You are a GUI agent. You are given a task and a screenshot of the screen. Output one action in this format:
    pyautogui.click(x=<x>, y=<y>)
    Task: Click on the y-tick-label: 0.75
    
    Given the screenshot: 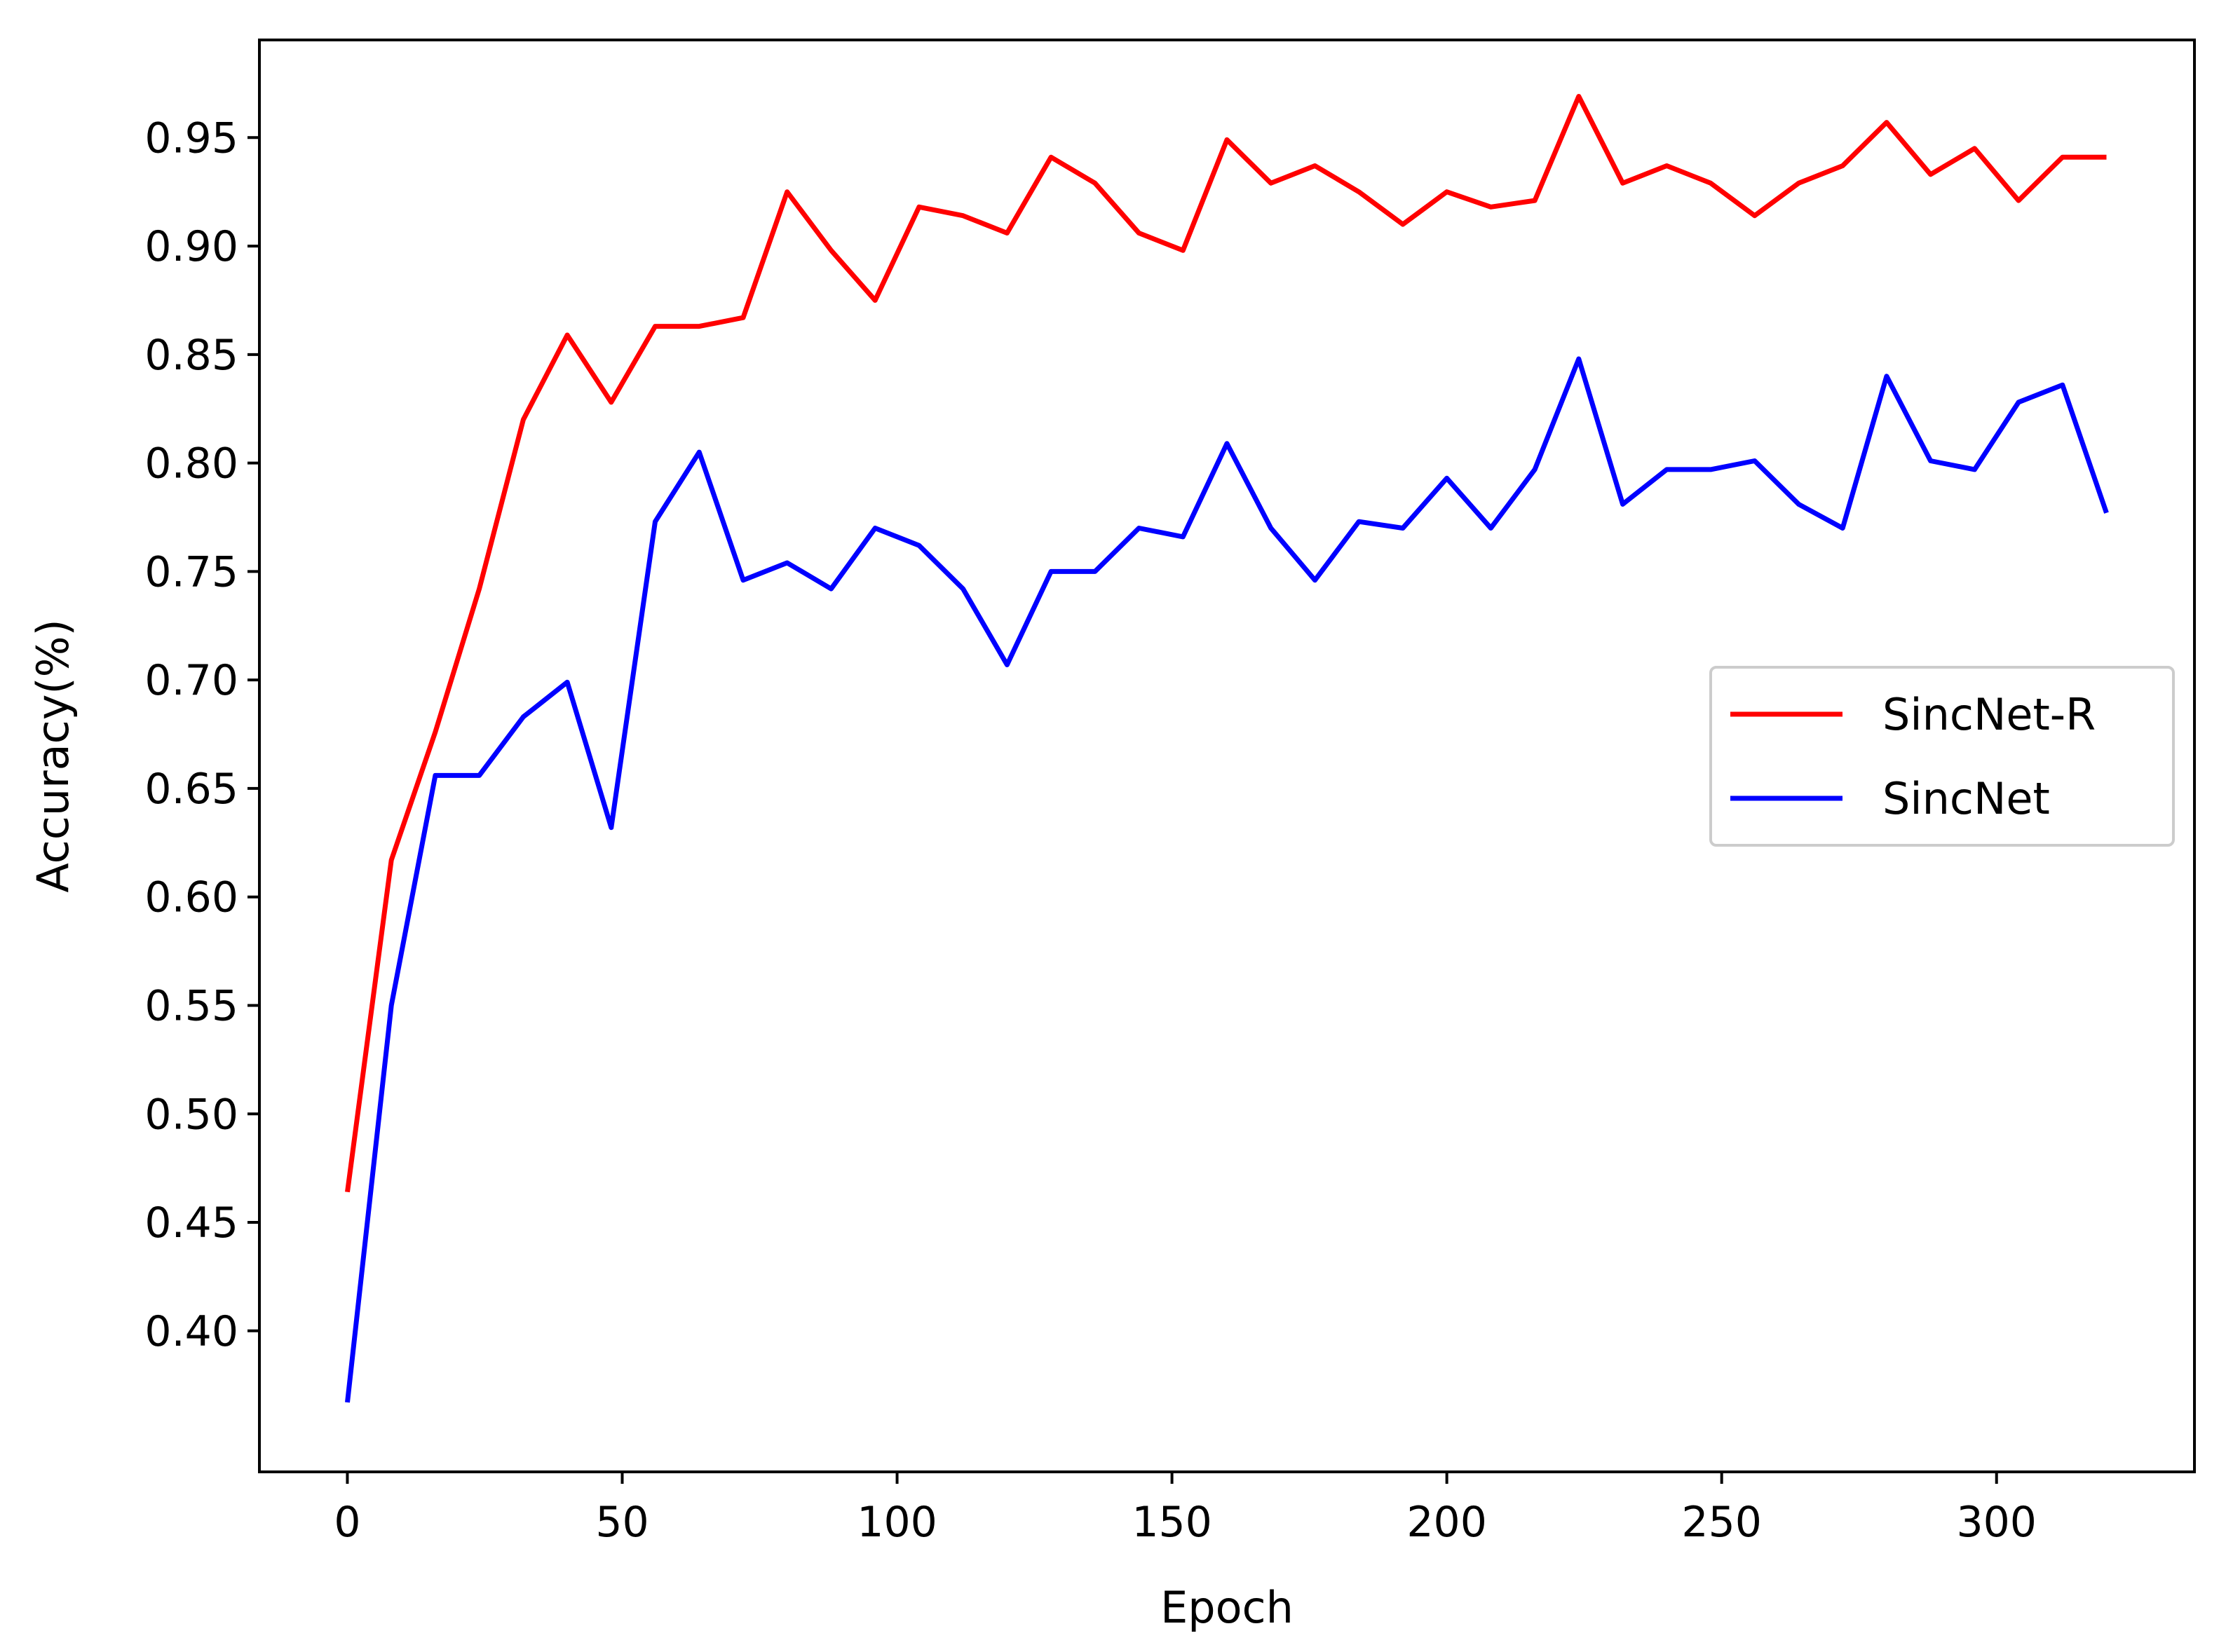 What is the action you would take?
    pyautogui.click(x=191, y=571)
    